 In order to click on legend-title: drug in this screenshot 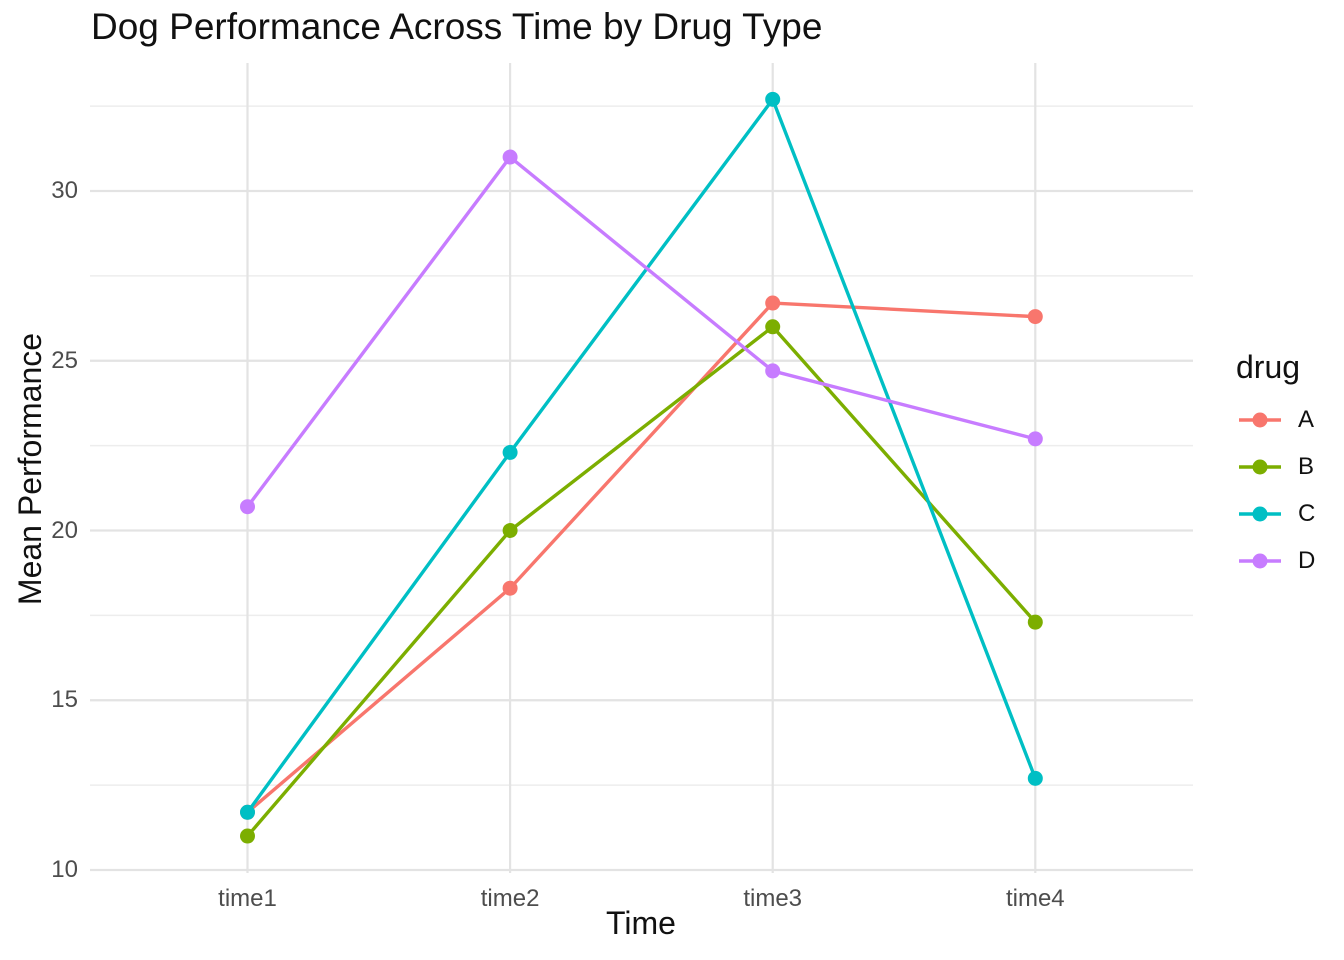, I will do `click(1268, 367)`.